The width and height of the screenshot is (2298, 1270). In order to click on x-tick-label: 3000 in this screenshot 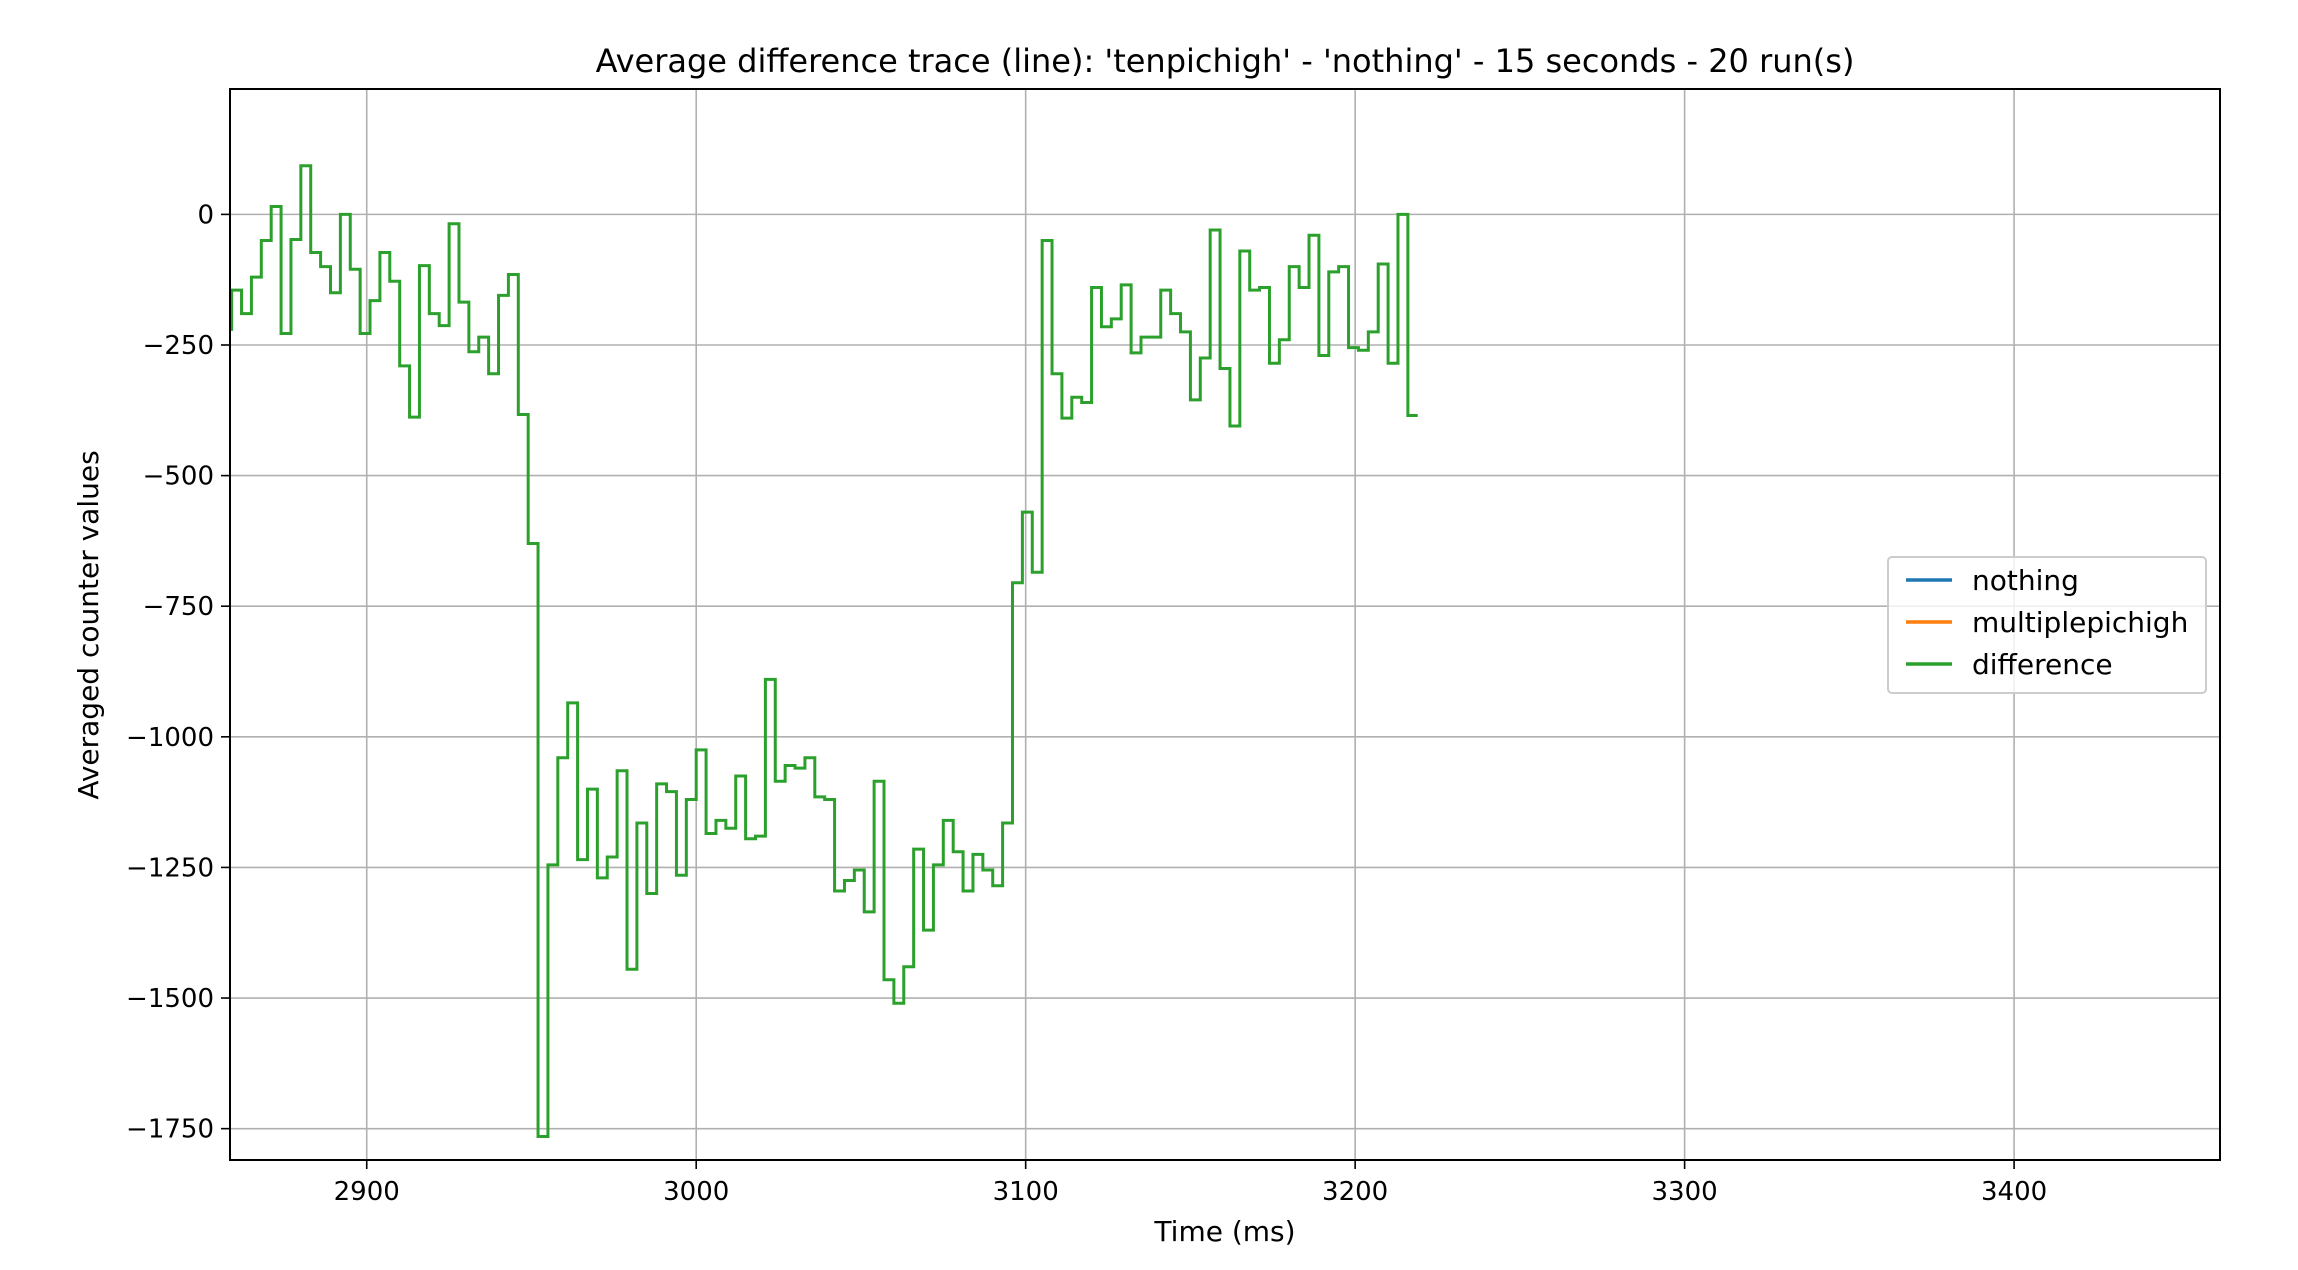, I will do `click(696, 1192)`.